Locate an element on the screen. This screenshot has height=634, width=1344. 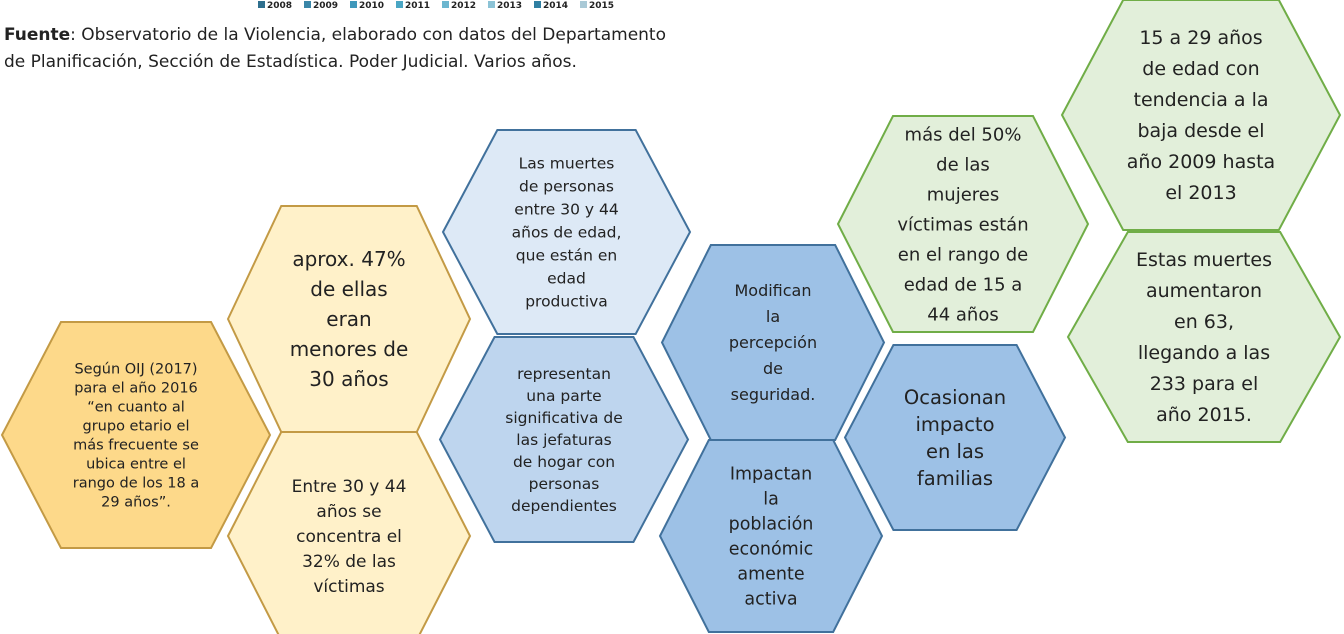
node-text-line: el 2013 is located at coordinates (1200, 193).